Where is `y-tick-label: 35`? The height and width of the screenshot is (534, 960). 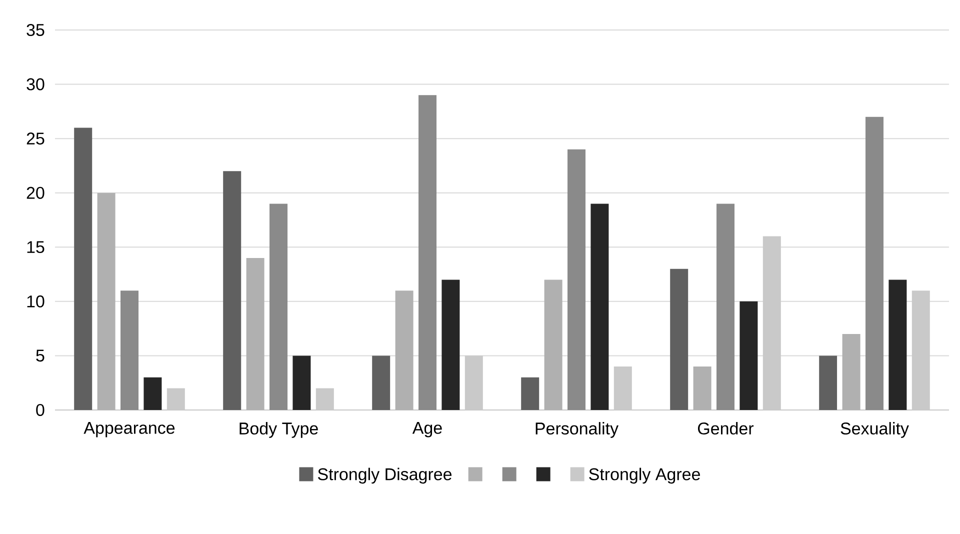 y-tick-label: 35 is located at coordinates (35, 30).